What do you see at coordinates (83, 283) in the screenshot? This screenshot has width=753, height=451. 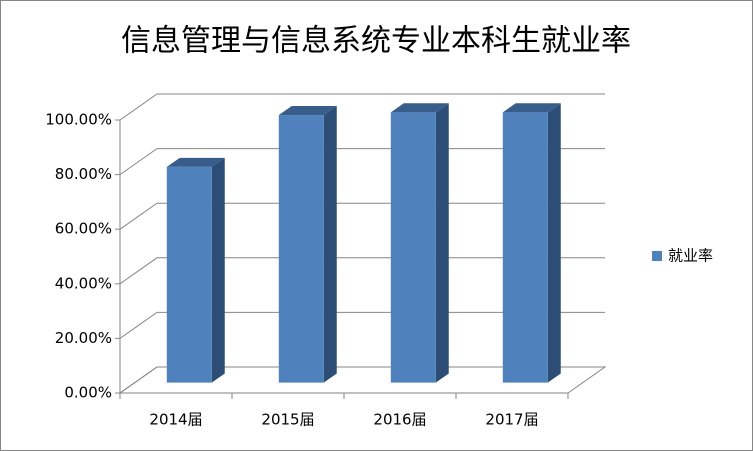 I see `y-tick-label: 40.00%` at bounding box center [83, 283].